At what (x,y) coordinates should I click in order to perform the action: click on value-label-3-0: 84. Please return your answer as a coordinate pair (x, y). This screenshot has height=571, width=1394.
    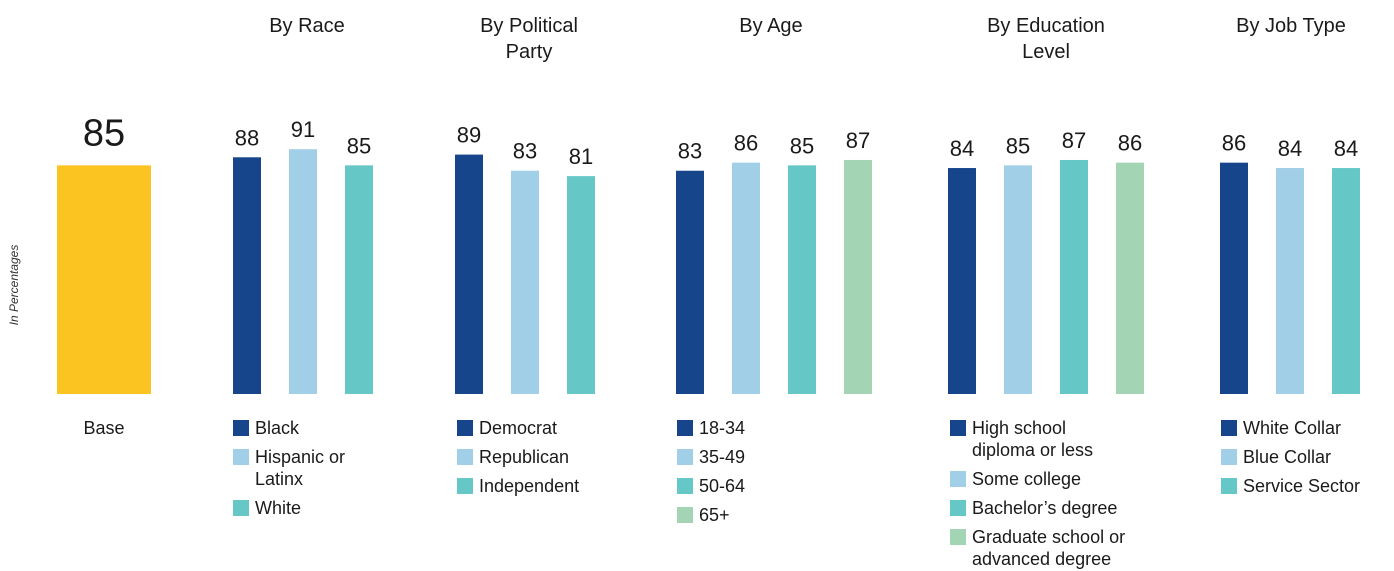
    Looking at the image, I should click on (962, 148).